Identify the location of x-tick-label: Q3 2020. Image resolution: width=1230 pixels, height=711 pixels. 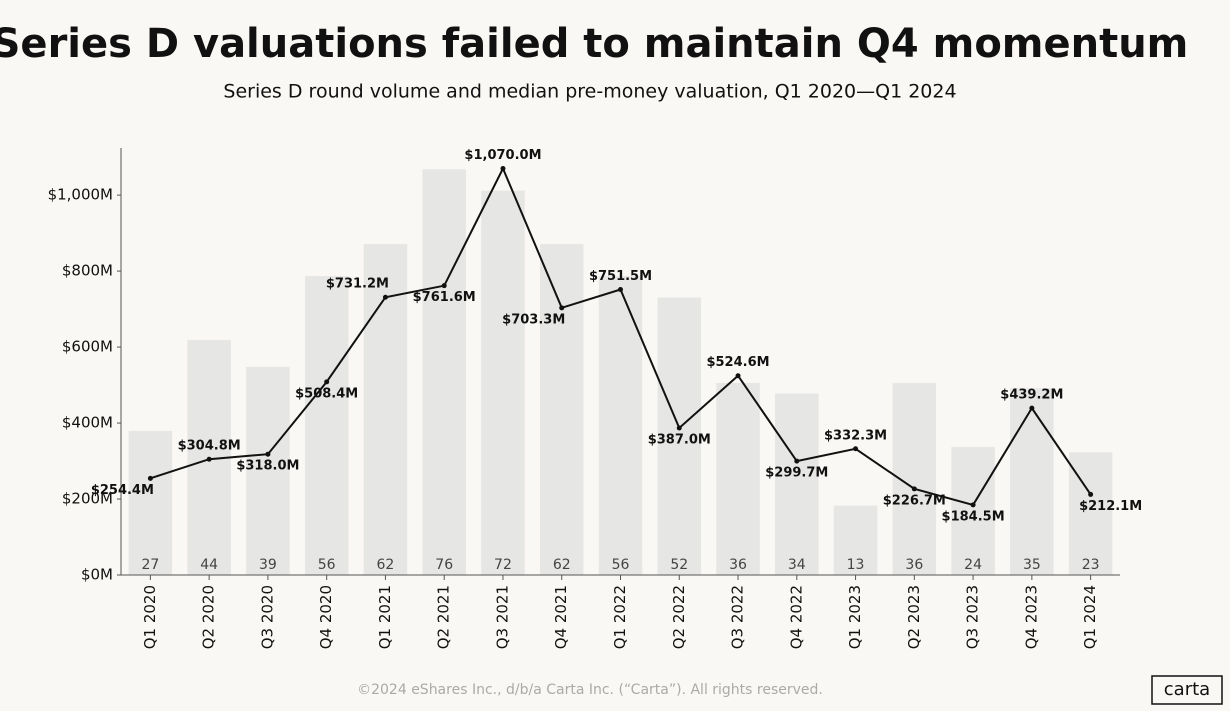
(267, 617).